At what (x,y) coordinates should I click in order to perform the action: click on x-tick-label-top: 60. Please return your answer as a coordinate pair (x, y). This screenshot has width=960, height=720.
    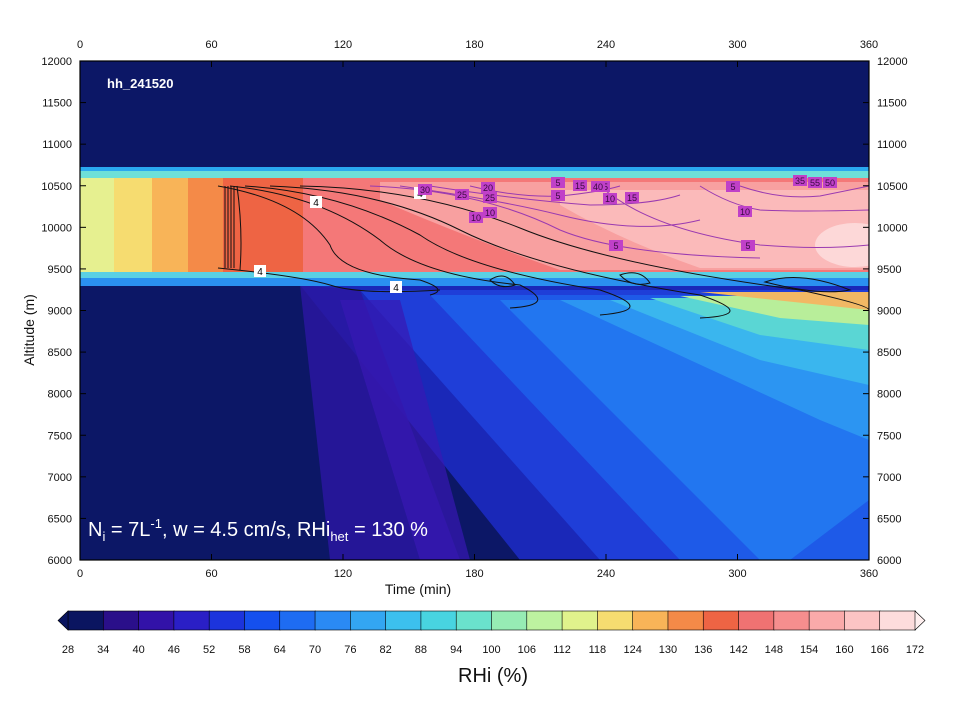
    Looking at the image, I should click on (211, 45).